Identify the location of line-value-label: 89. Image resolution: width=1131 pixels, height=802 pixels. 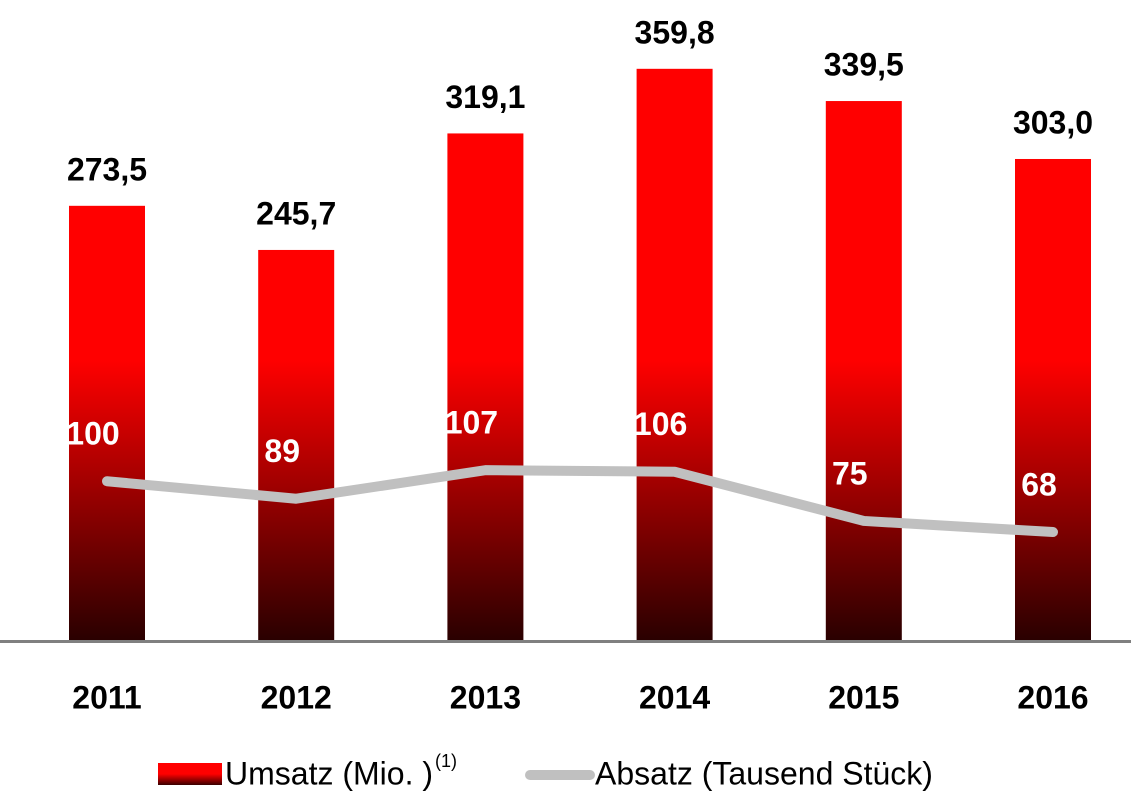
(282, 451).